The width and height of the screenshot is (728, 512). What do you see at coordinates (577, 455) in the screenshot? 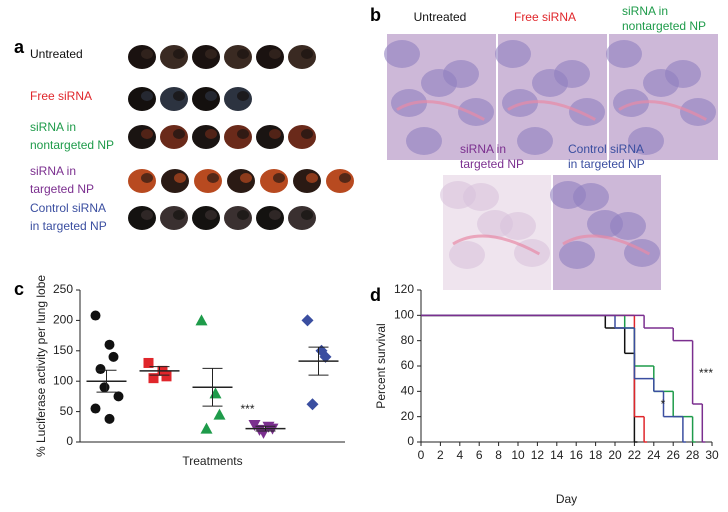
I see `x-tick-label: 16` at bounding box center [577, 455].